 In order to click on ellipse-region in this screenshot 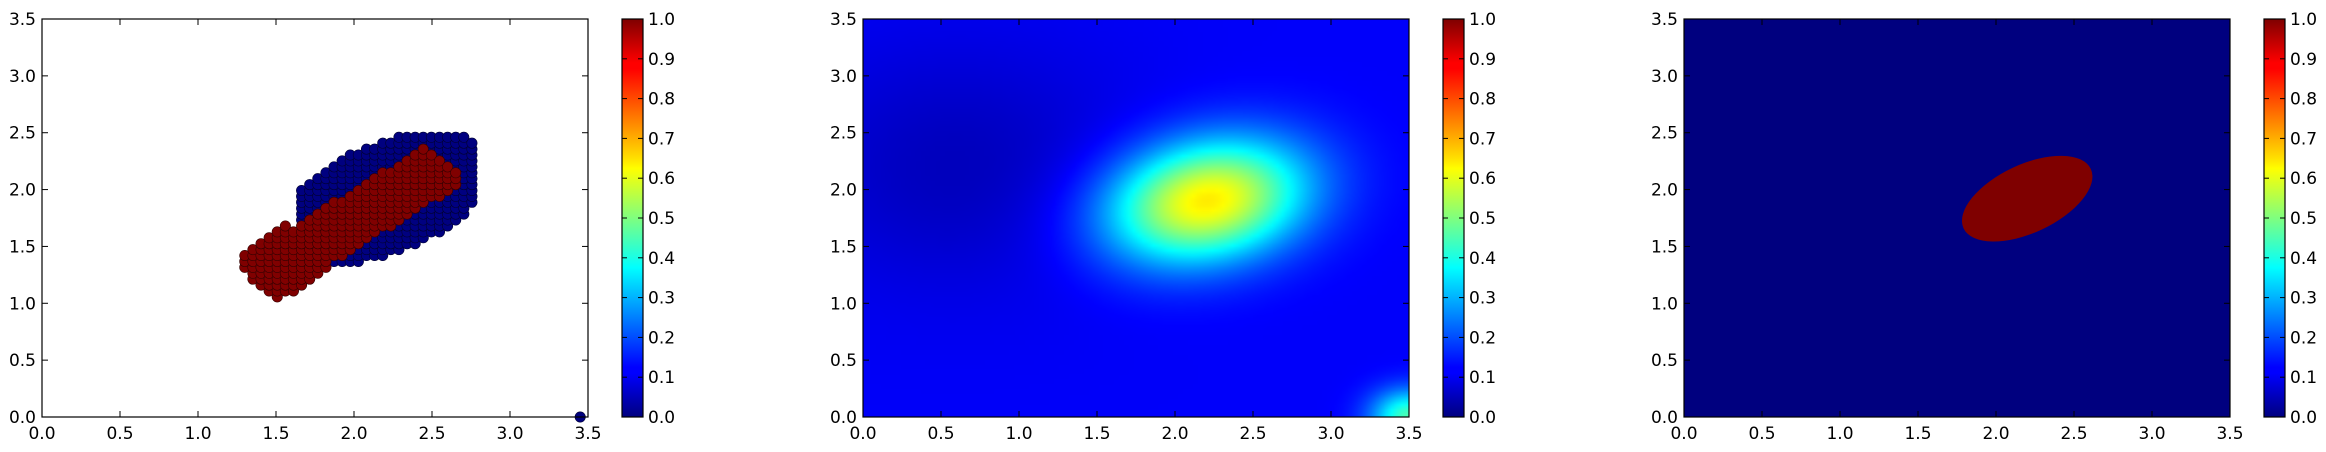, I will do `click(2027, 198)`.